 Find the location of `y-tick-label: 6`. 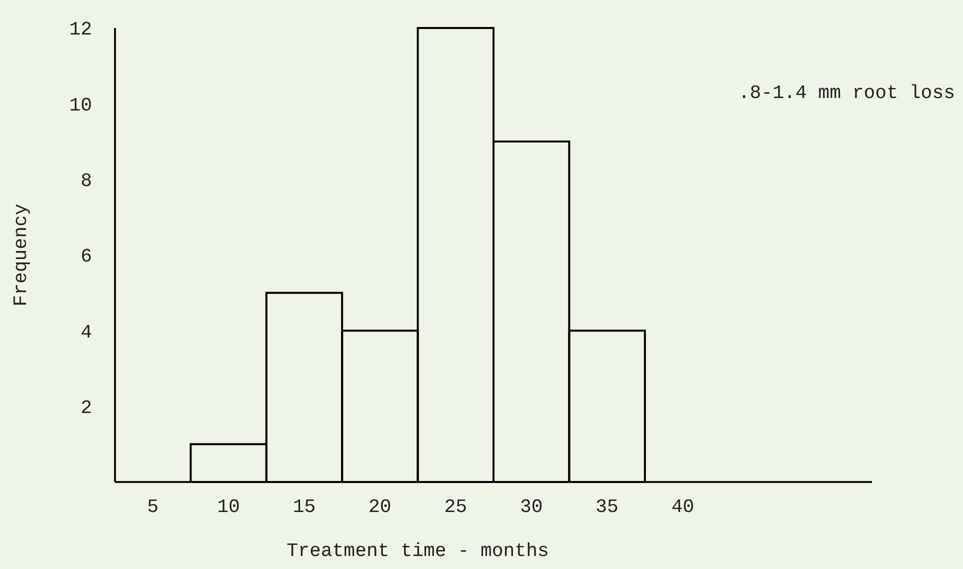

y-tick-label: 6 is located at coordinates (86, 257).